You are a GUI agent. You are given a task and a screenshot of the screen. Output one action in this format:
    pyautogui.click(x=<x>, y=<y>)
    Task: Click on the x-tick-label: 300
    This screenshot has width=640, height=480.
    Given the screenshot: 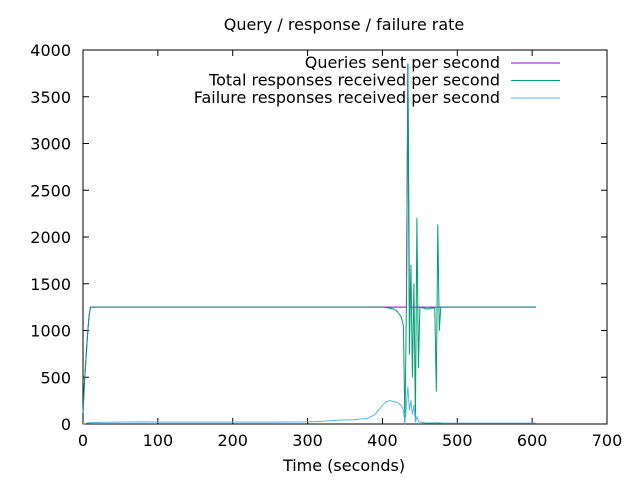 What is the action you would take?
    pyautogui.click(x=307, y=440)
    